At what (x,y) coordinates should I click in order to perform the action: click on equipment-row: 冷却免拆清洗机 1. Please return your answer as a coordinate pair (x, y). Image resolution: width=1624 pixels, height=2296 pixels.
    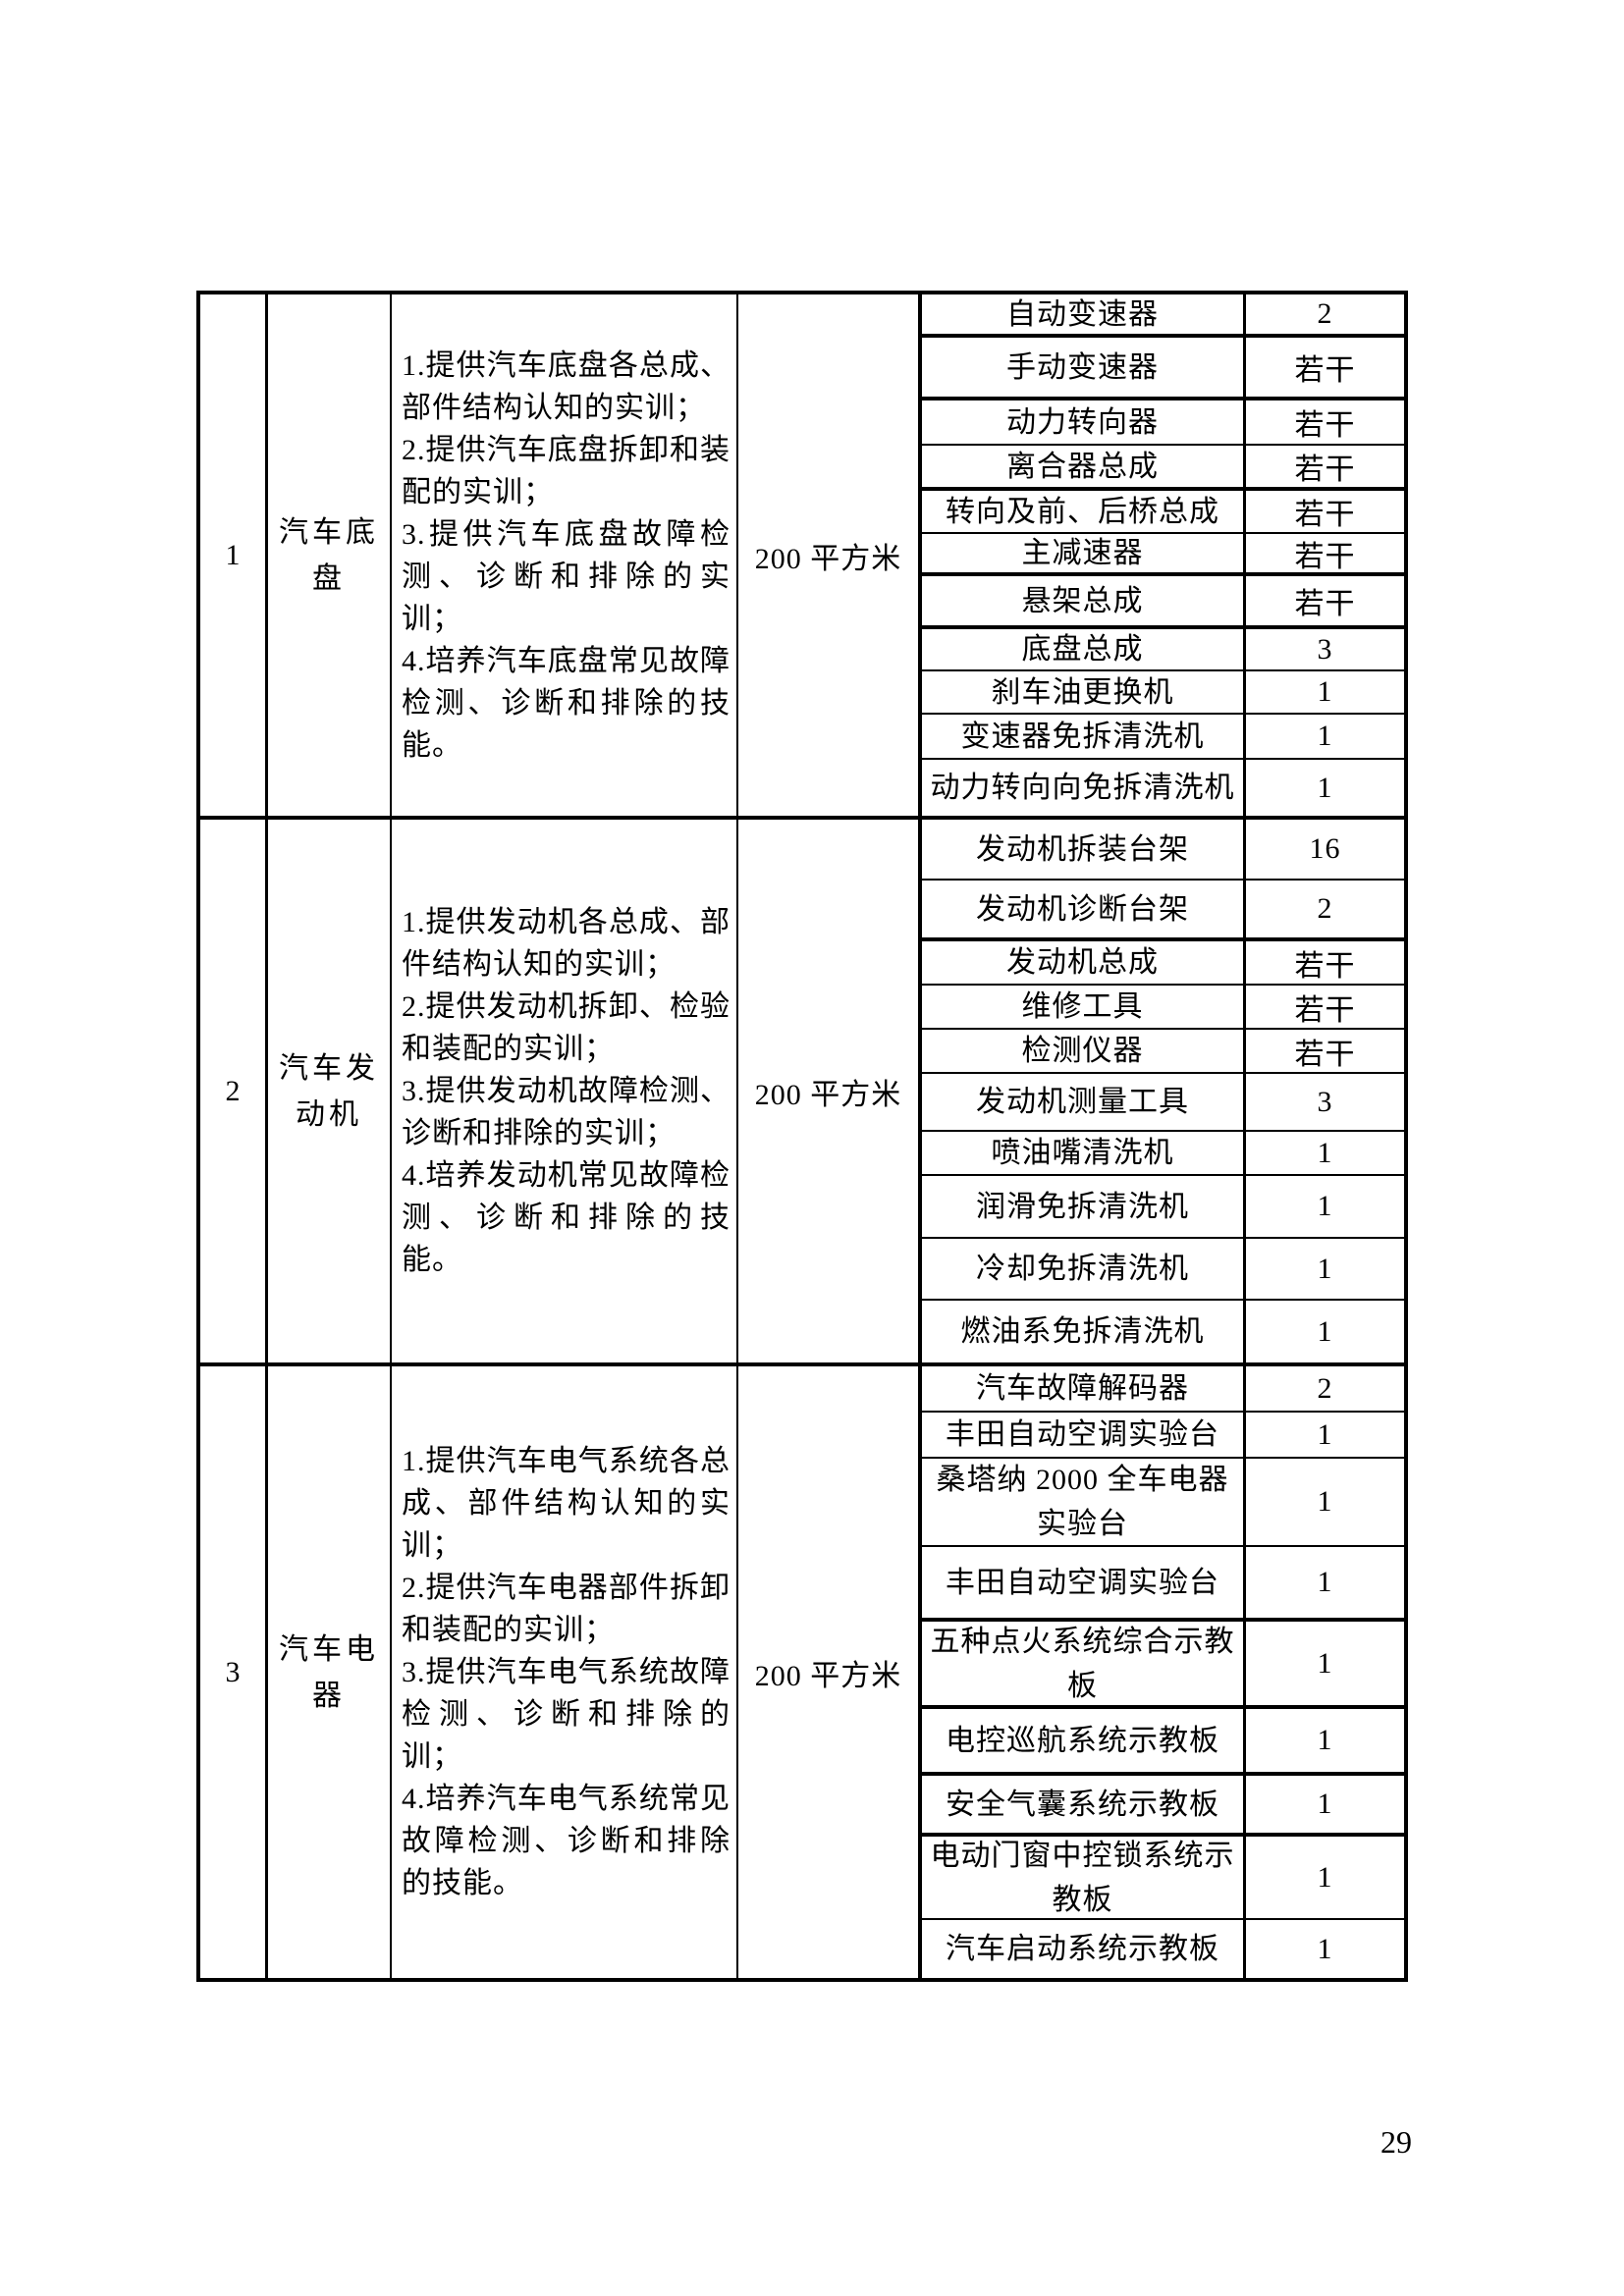
    Looking at the image, I should click on (1163, 1270).